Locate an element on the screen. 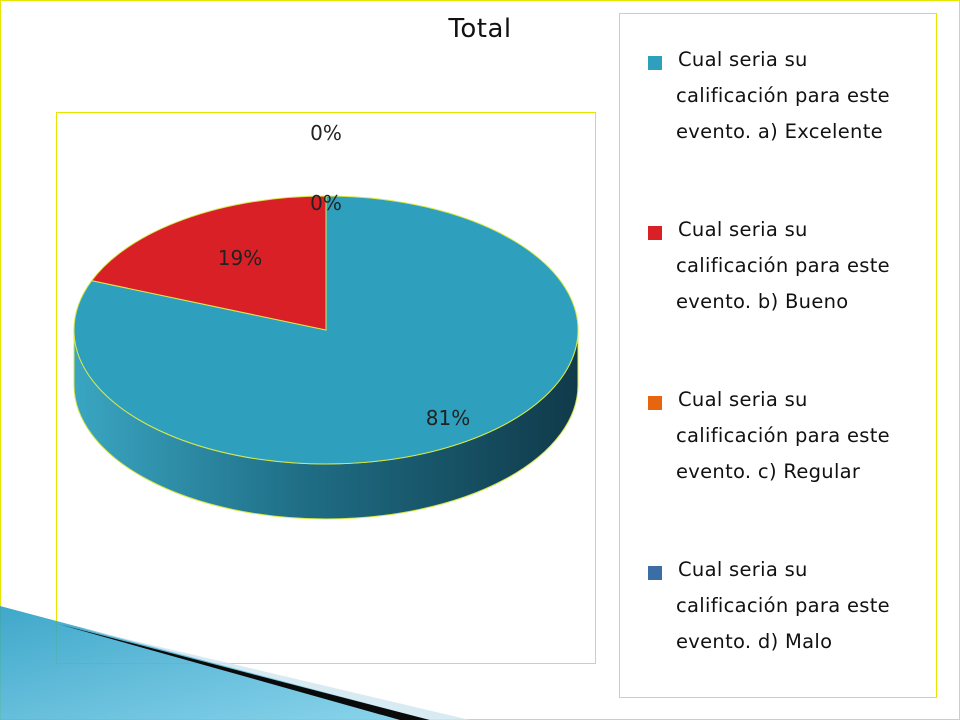 The height and width of the screenshot is (720, 960). legend-label-malo-rest: calificación para este evento. d) Malo is located at coordinates (783, 623).